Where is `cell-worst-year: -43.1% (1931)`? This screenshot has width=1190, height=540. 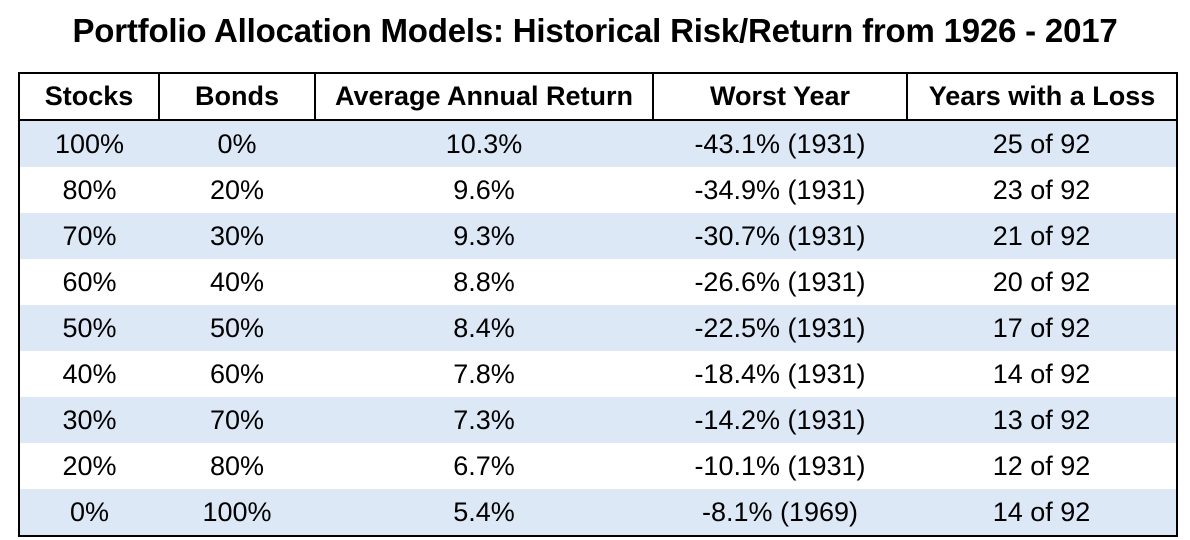 cell-worst-year: -43.1% (1931) is located at coordinates (780, 143).